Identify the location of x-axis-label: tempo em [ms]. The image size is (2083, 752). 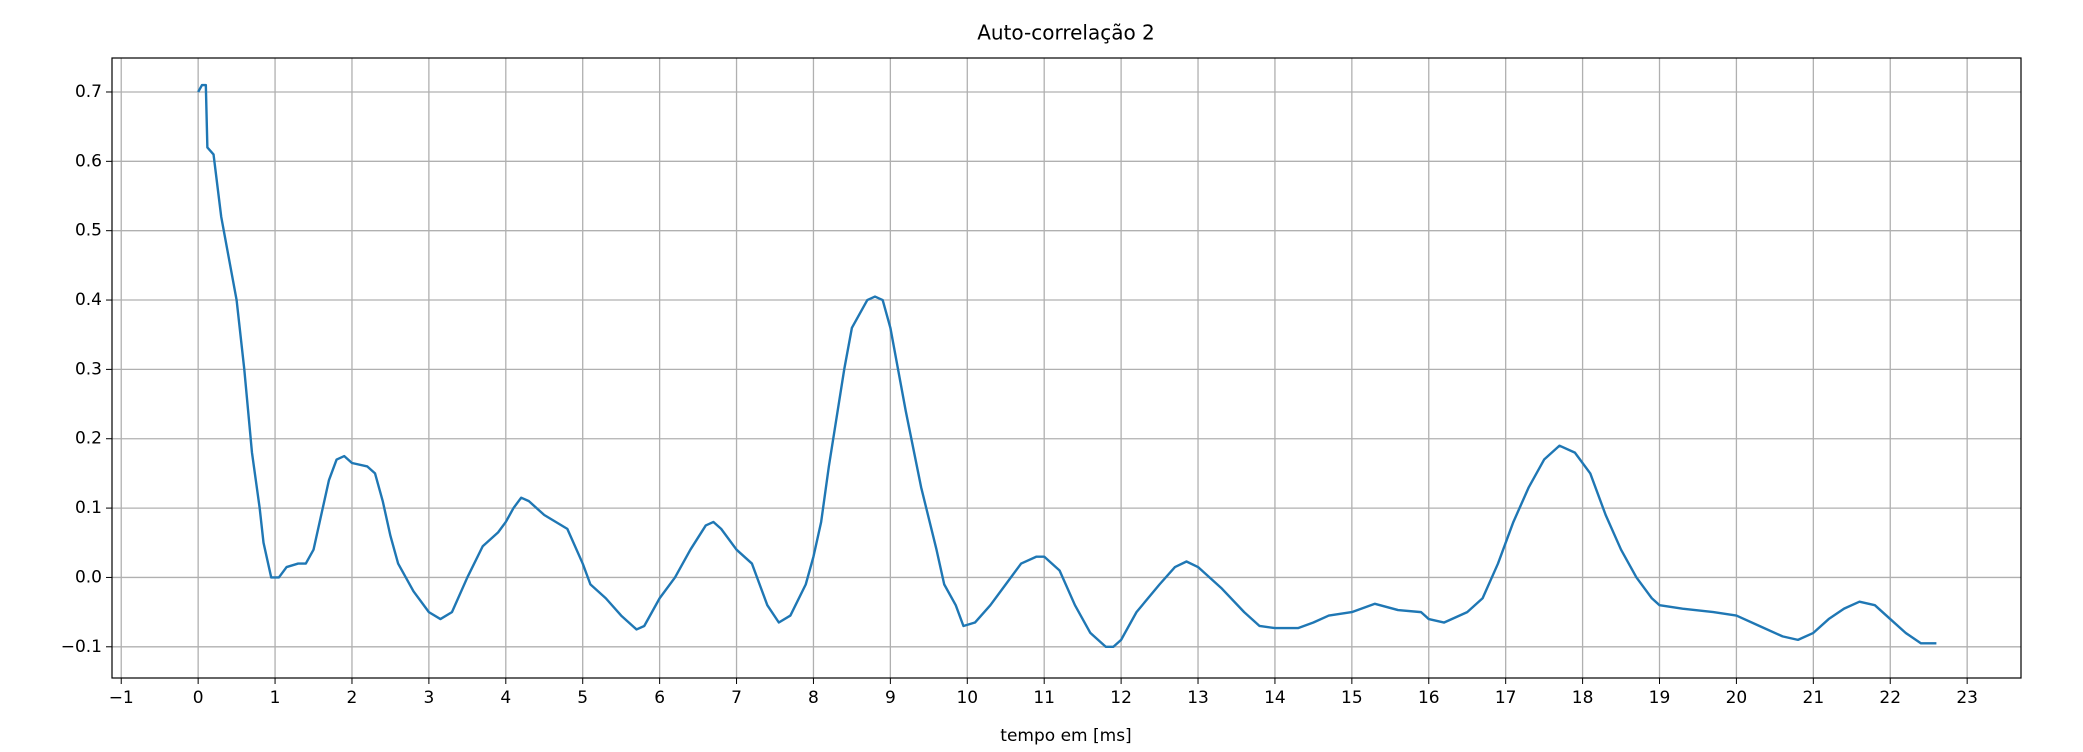
(1065, 736).